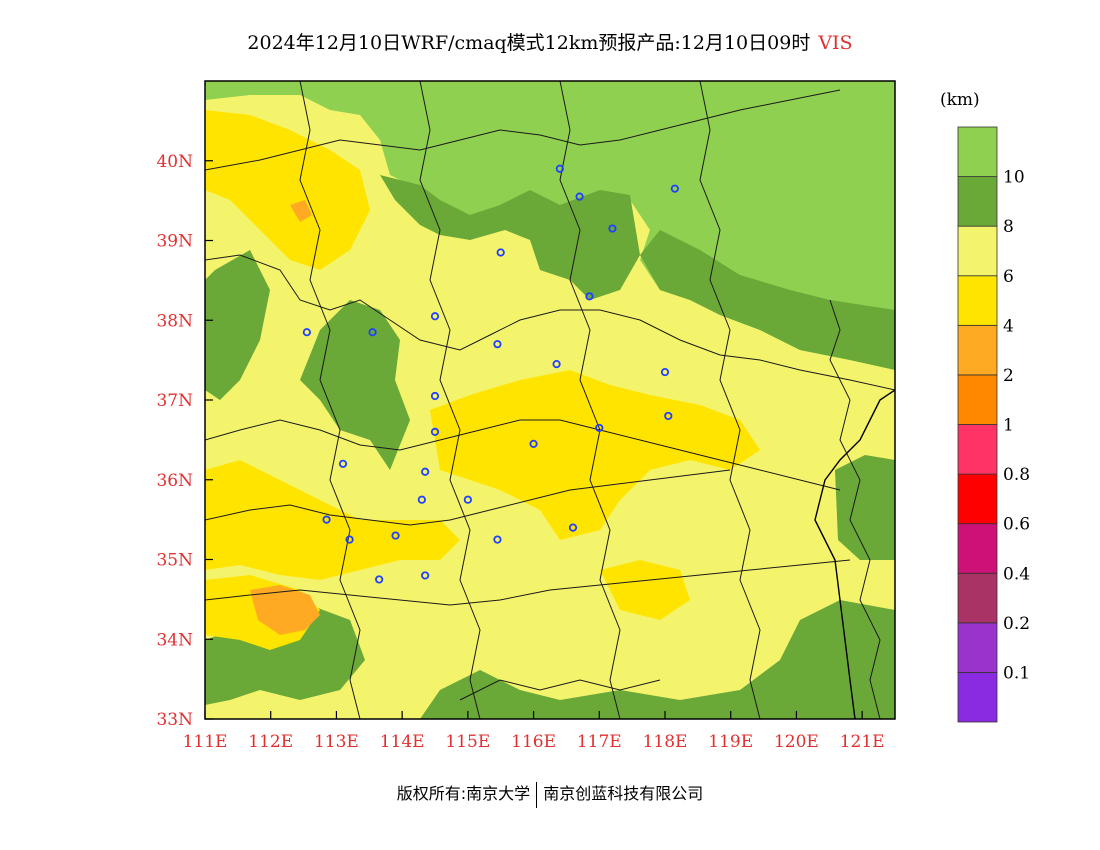  What do you see at coordinates (184, 441) in the screenshot?
I see `latitude-axis: 33N 34N 35N 36N 37N 38N 39N 40N` at bounding box center [184, 441].